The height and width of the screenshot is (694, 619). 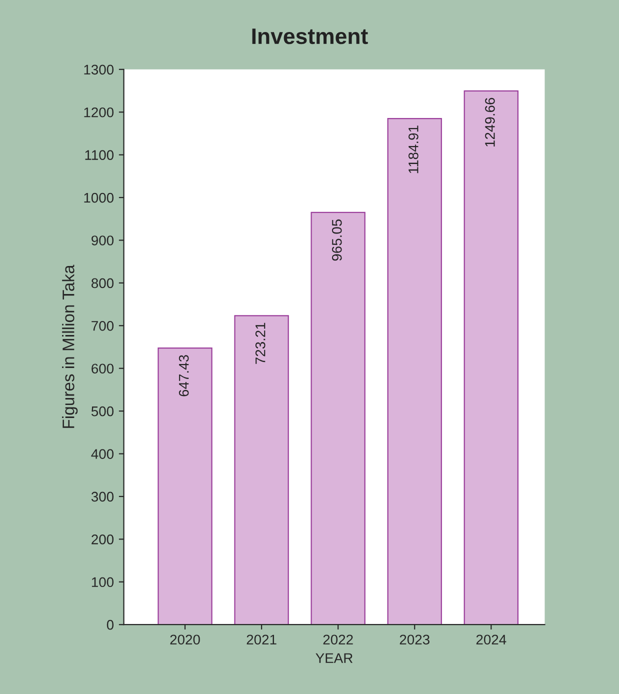 I want to click on y-tick-label: 300, so click(x=102, y=497).